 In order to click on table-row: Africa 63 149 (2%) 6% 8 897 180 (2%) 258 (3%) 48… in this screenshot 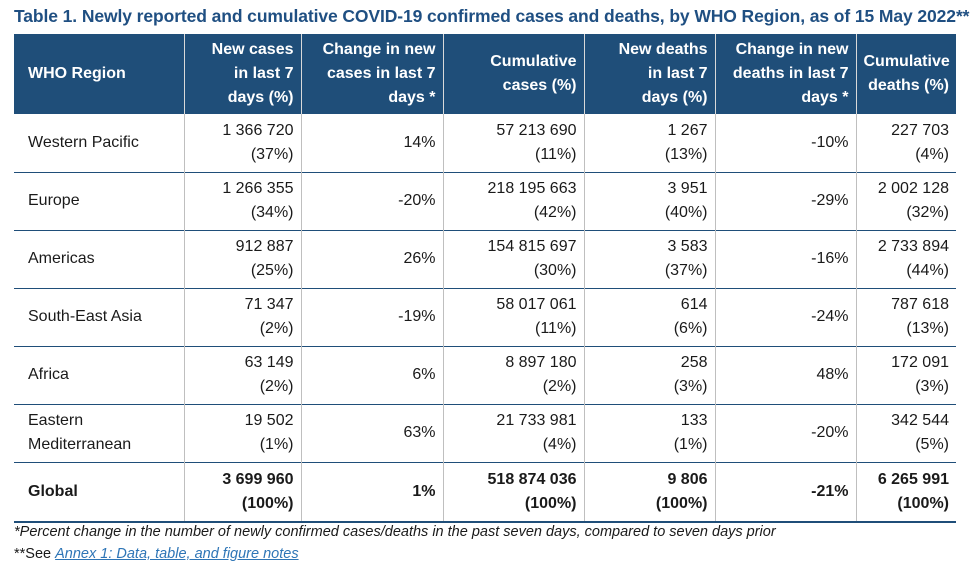, I will do `click(485, 375)`.